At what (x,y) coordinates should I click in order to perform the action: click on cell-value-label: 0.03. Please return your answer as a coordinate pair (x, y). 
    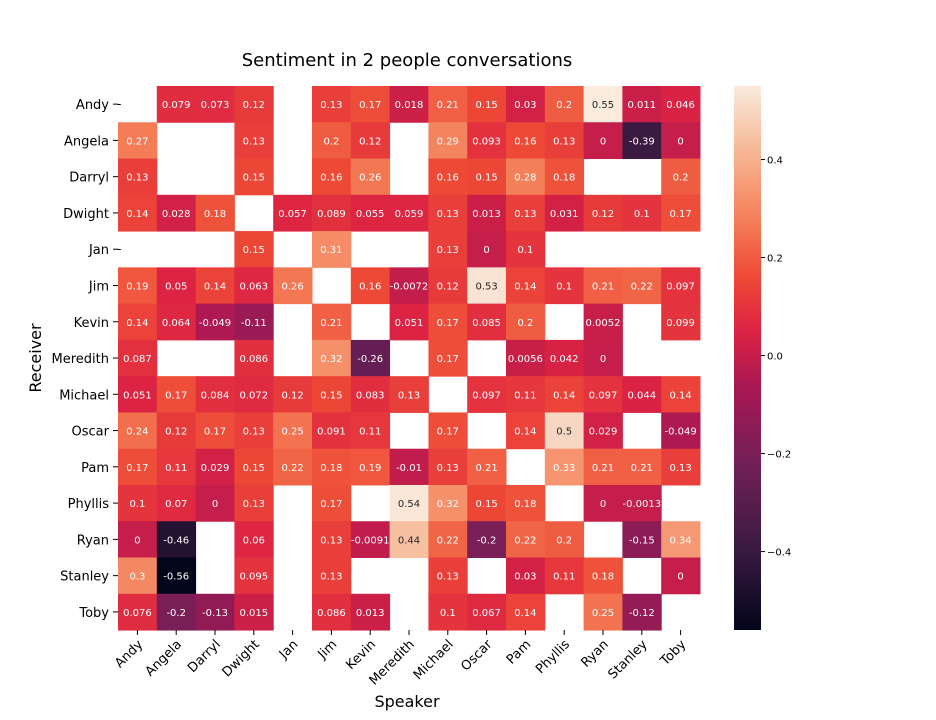
    Looking at the image, I should click on (525, 105).